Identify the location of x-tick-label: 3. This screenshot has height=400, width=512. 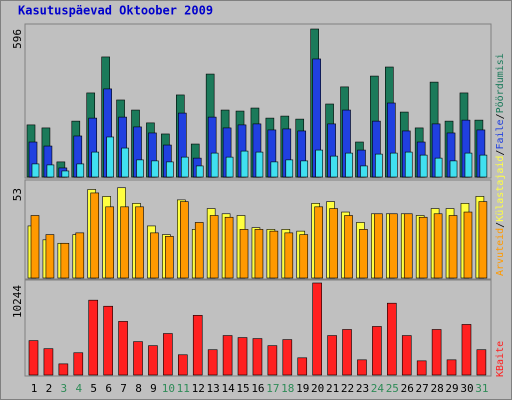
(64, 388).